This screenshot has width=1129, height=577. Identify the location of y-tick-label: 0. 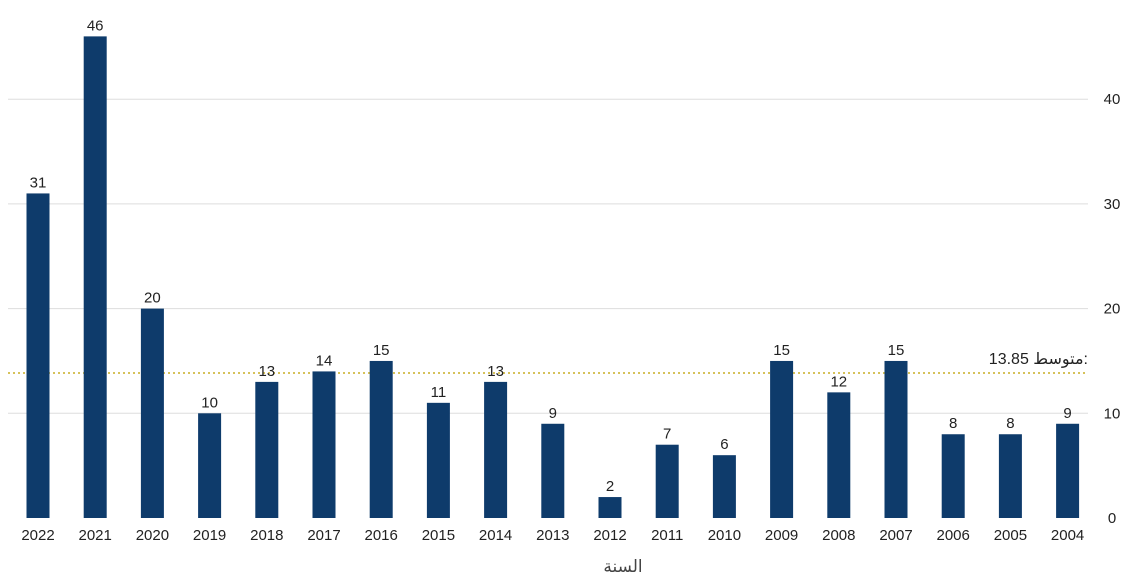
(1112, 518).